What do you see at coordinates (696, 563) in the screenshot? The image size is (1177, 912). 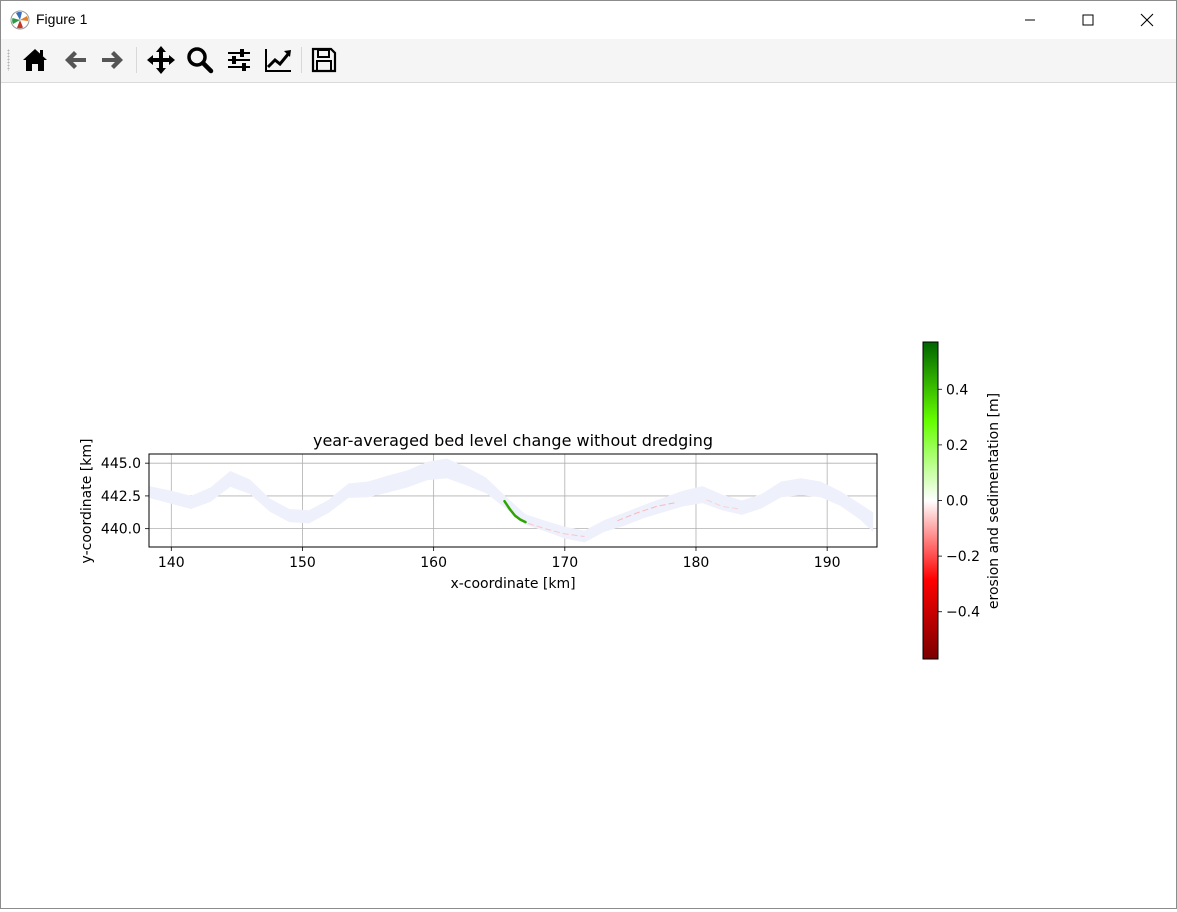 I see `x-tick-label: 180` at bounding box center [696, 563].